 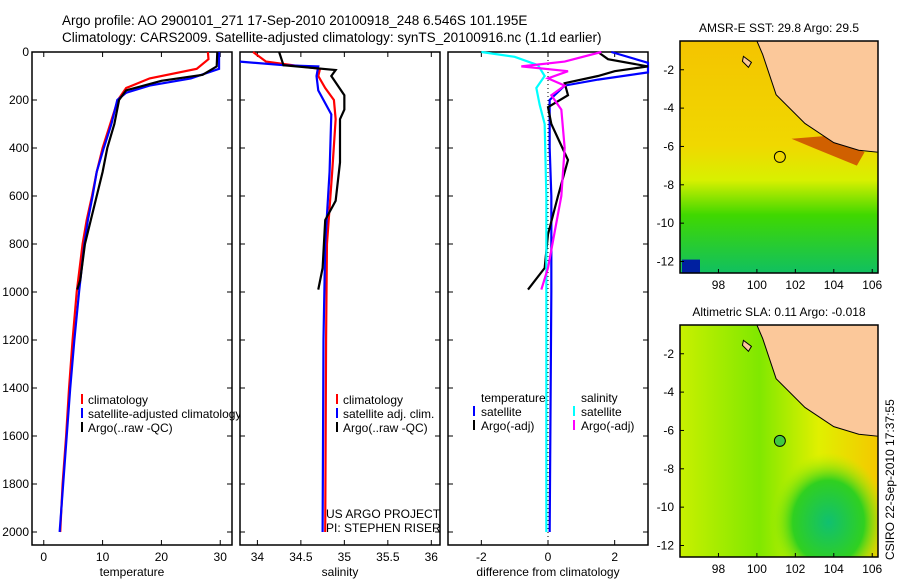 What do you see at coordinates (19, 100) in the screenshot?
I see `y-tick-label: 200` at bounding box center [19, 100].